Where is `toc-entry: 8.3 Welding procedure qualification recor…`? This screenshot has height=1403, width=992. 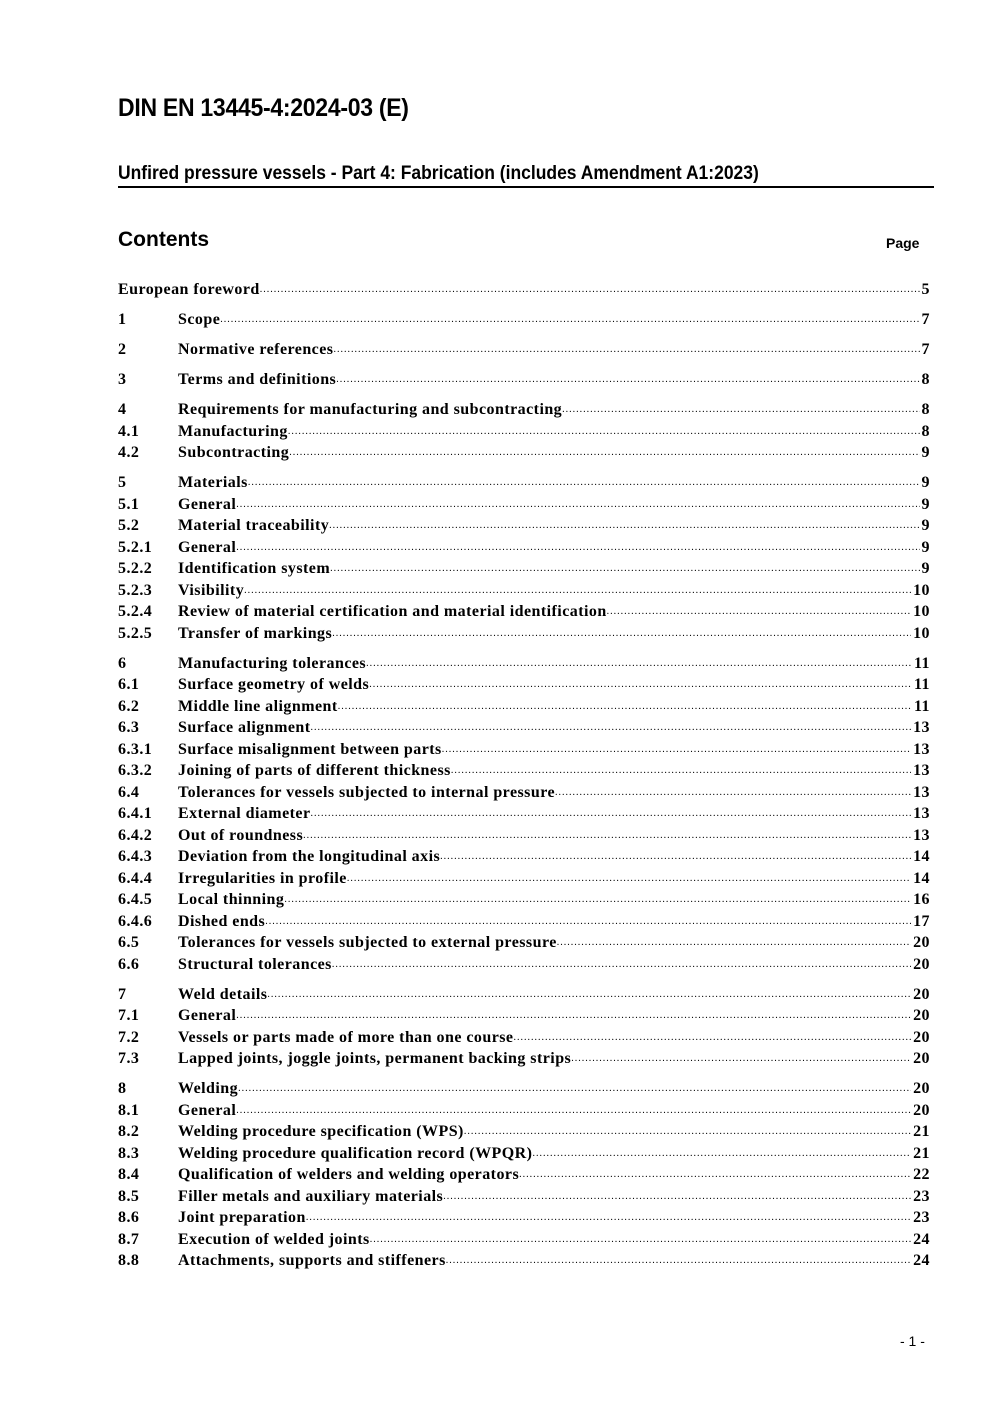 toc-entry: 8.3 Welding procedure qualification recor… is located at coordinates (524, 1154).